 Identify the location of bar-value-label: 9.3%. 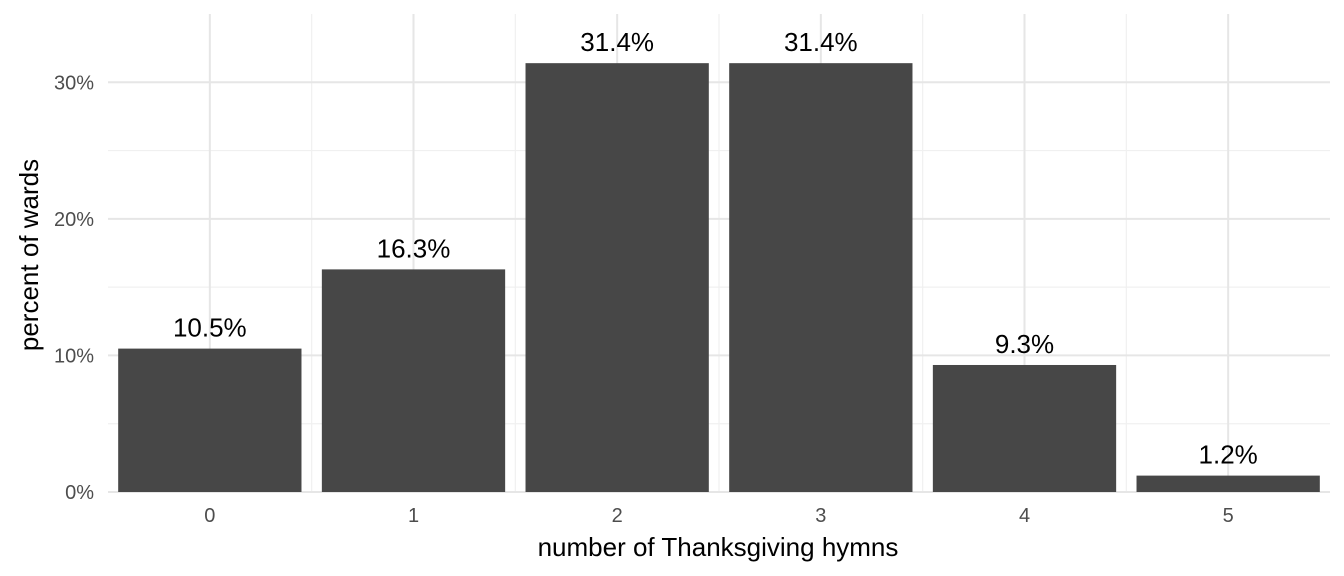
(1024, 344).